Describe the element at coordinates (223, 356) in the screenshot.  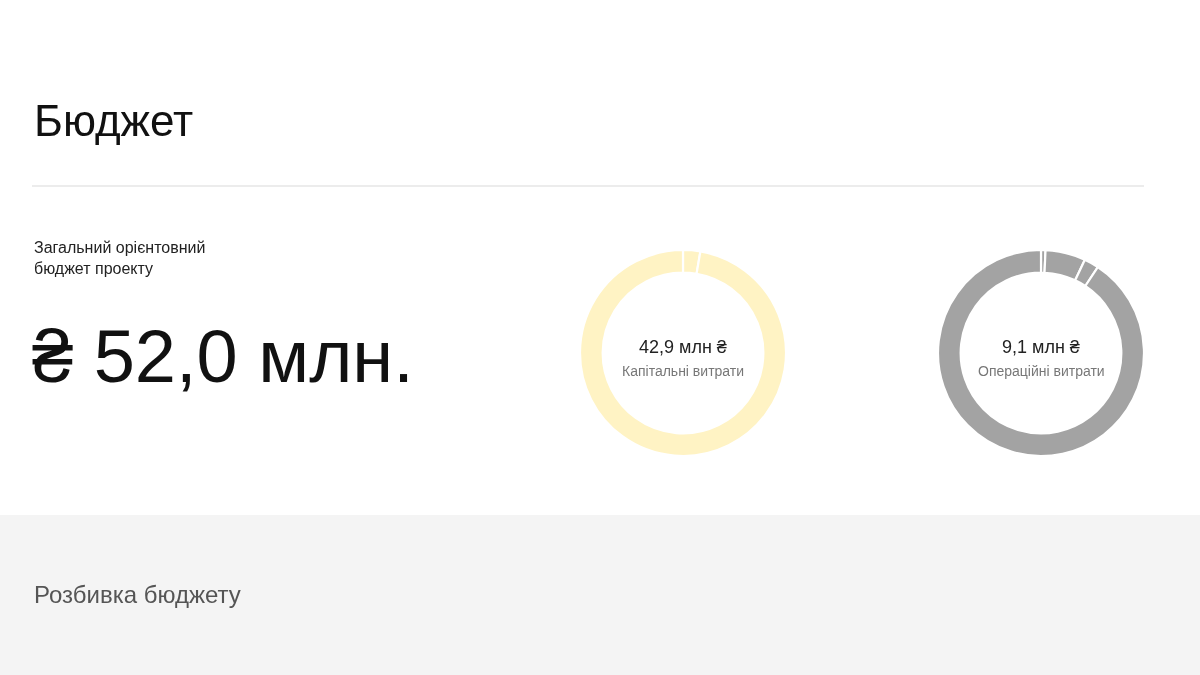
I see `text: ₴ 52,0 млн.` at that location.